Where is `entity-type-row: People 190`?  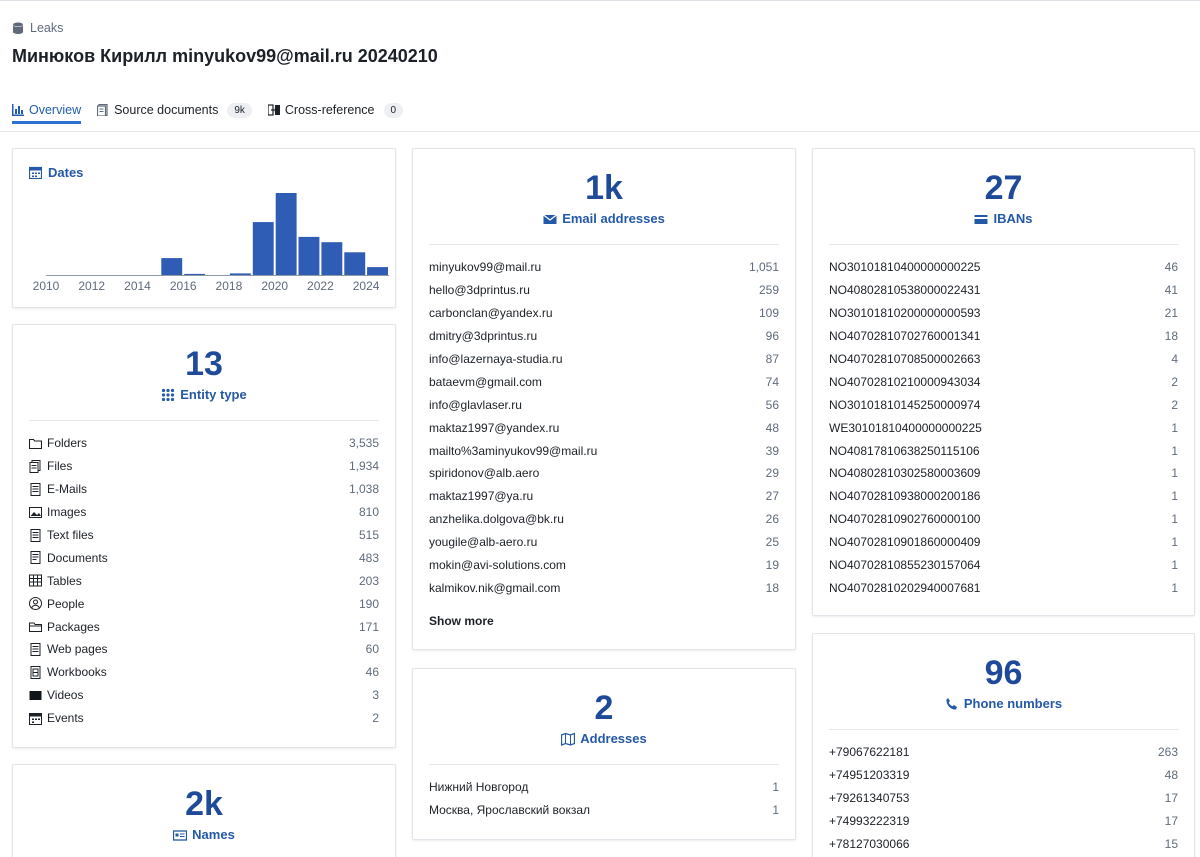 entity-type-row: People 190 is located at coordinates (204, 603).